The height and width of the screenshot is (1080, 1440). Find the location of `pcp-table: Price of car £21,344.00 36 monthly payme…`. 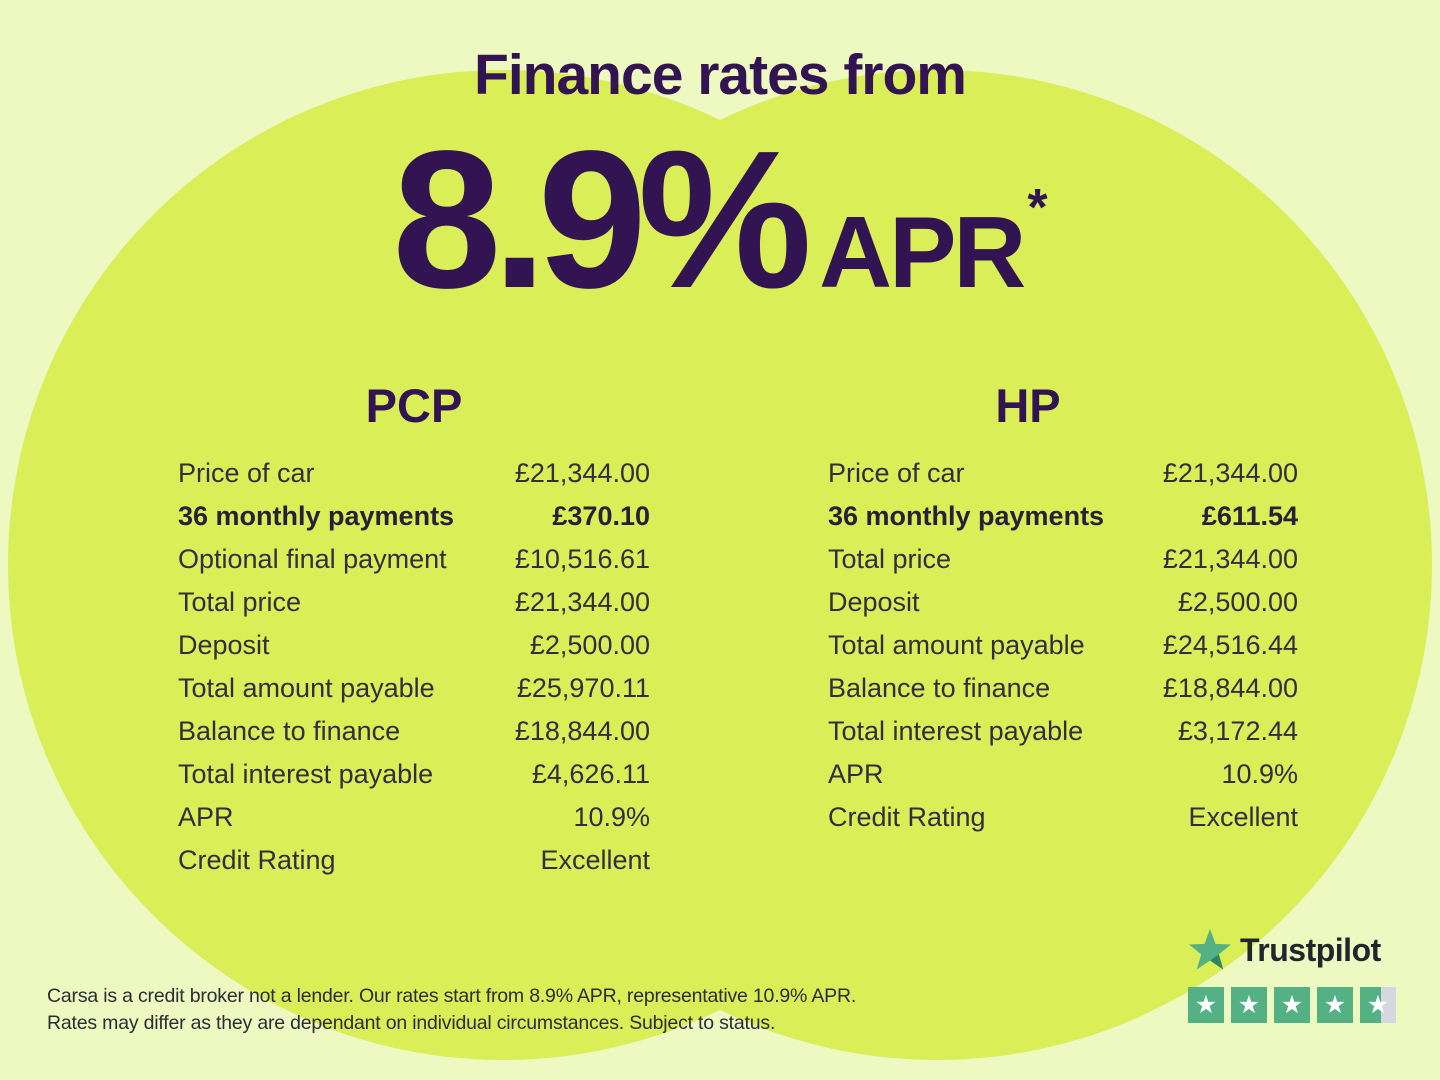

pcp-table: Price of car £21,344.00 36 monthly payme… is located at coordinates (414, 667).